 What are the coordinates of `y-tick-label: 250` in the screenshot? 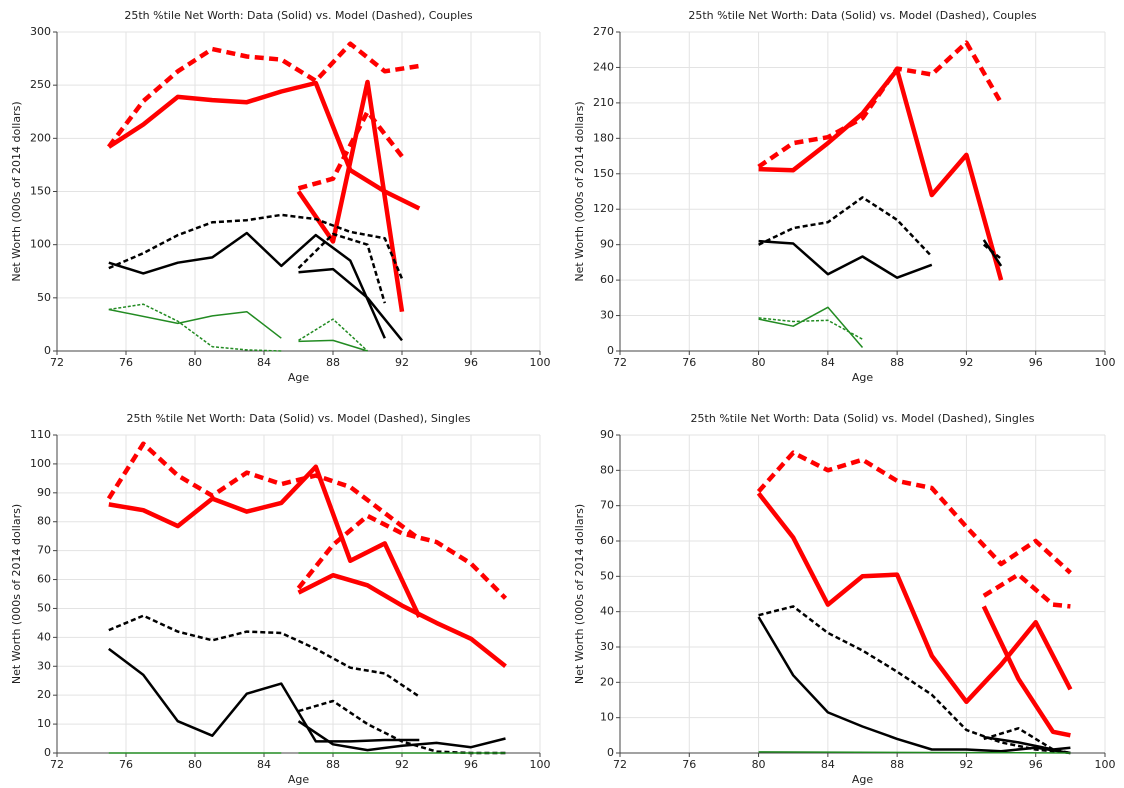 It's located at (40, 84).